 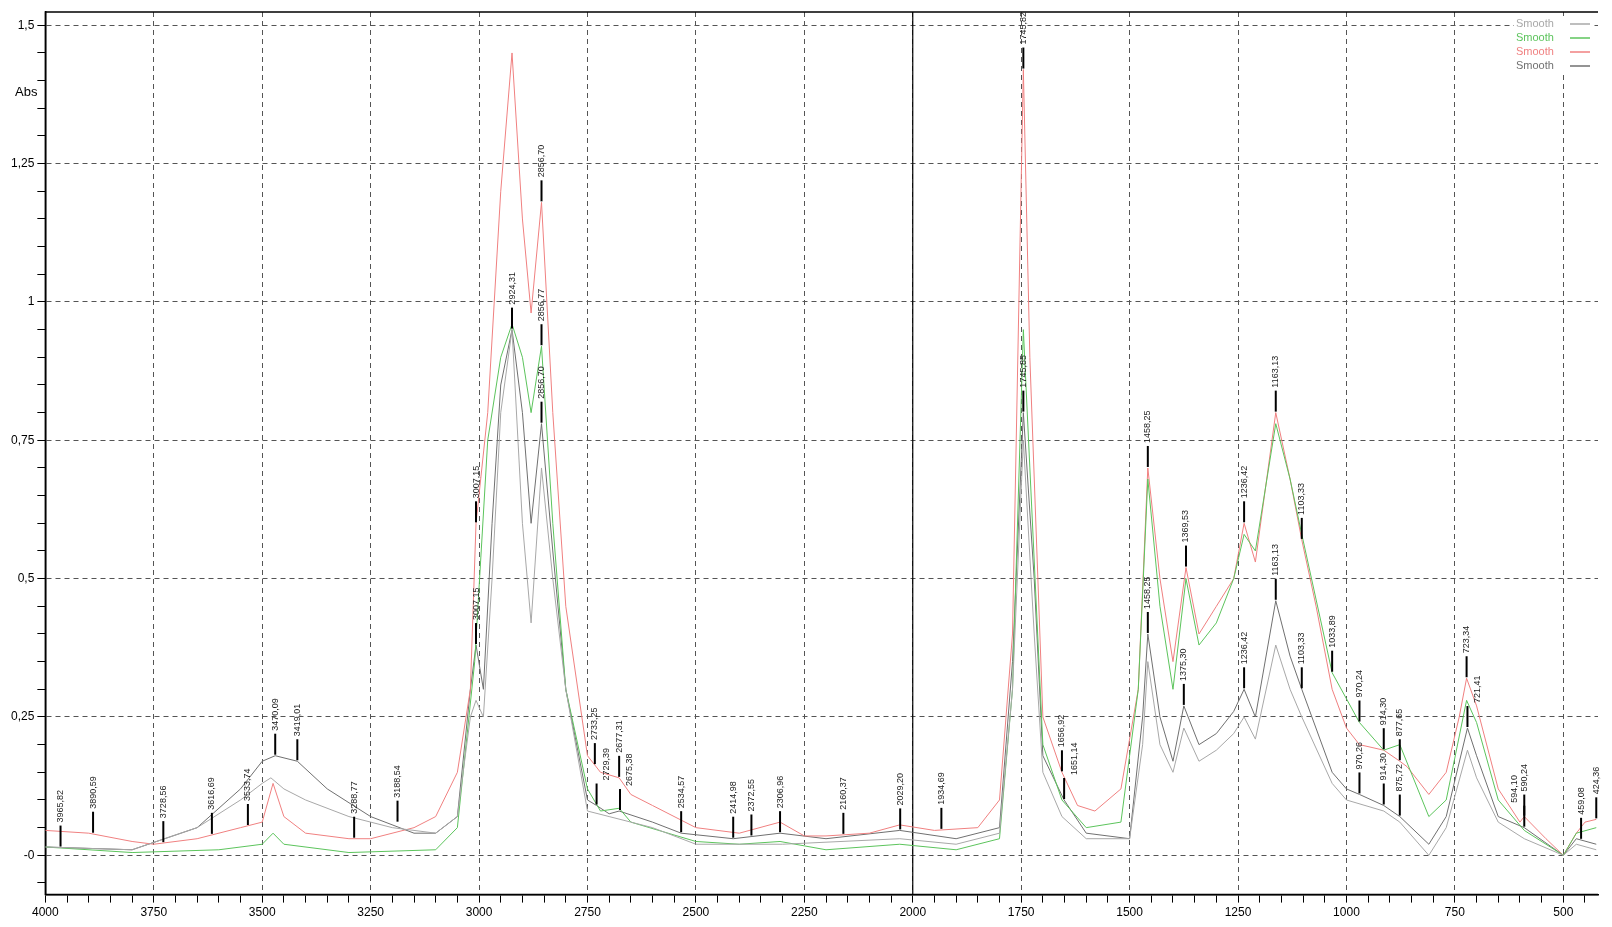 I want to click on x-tick-label: 2500, so click(x=696, y=912).